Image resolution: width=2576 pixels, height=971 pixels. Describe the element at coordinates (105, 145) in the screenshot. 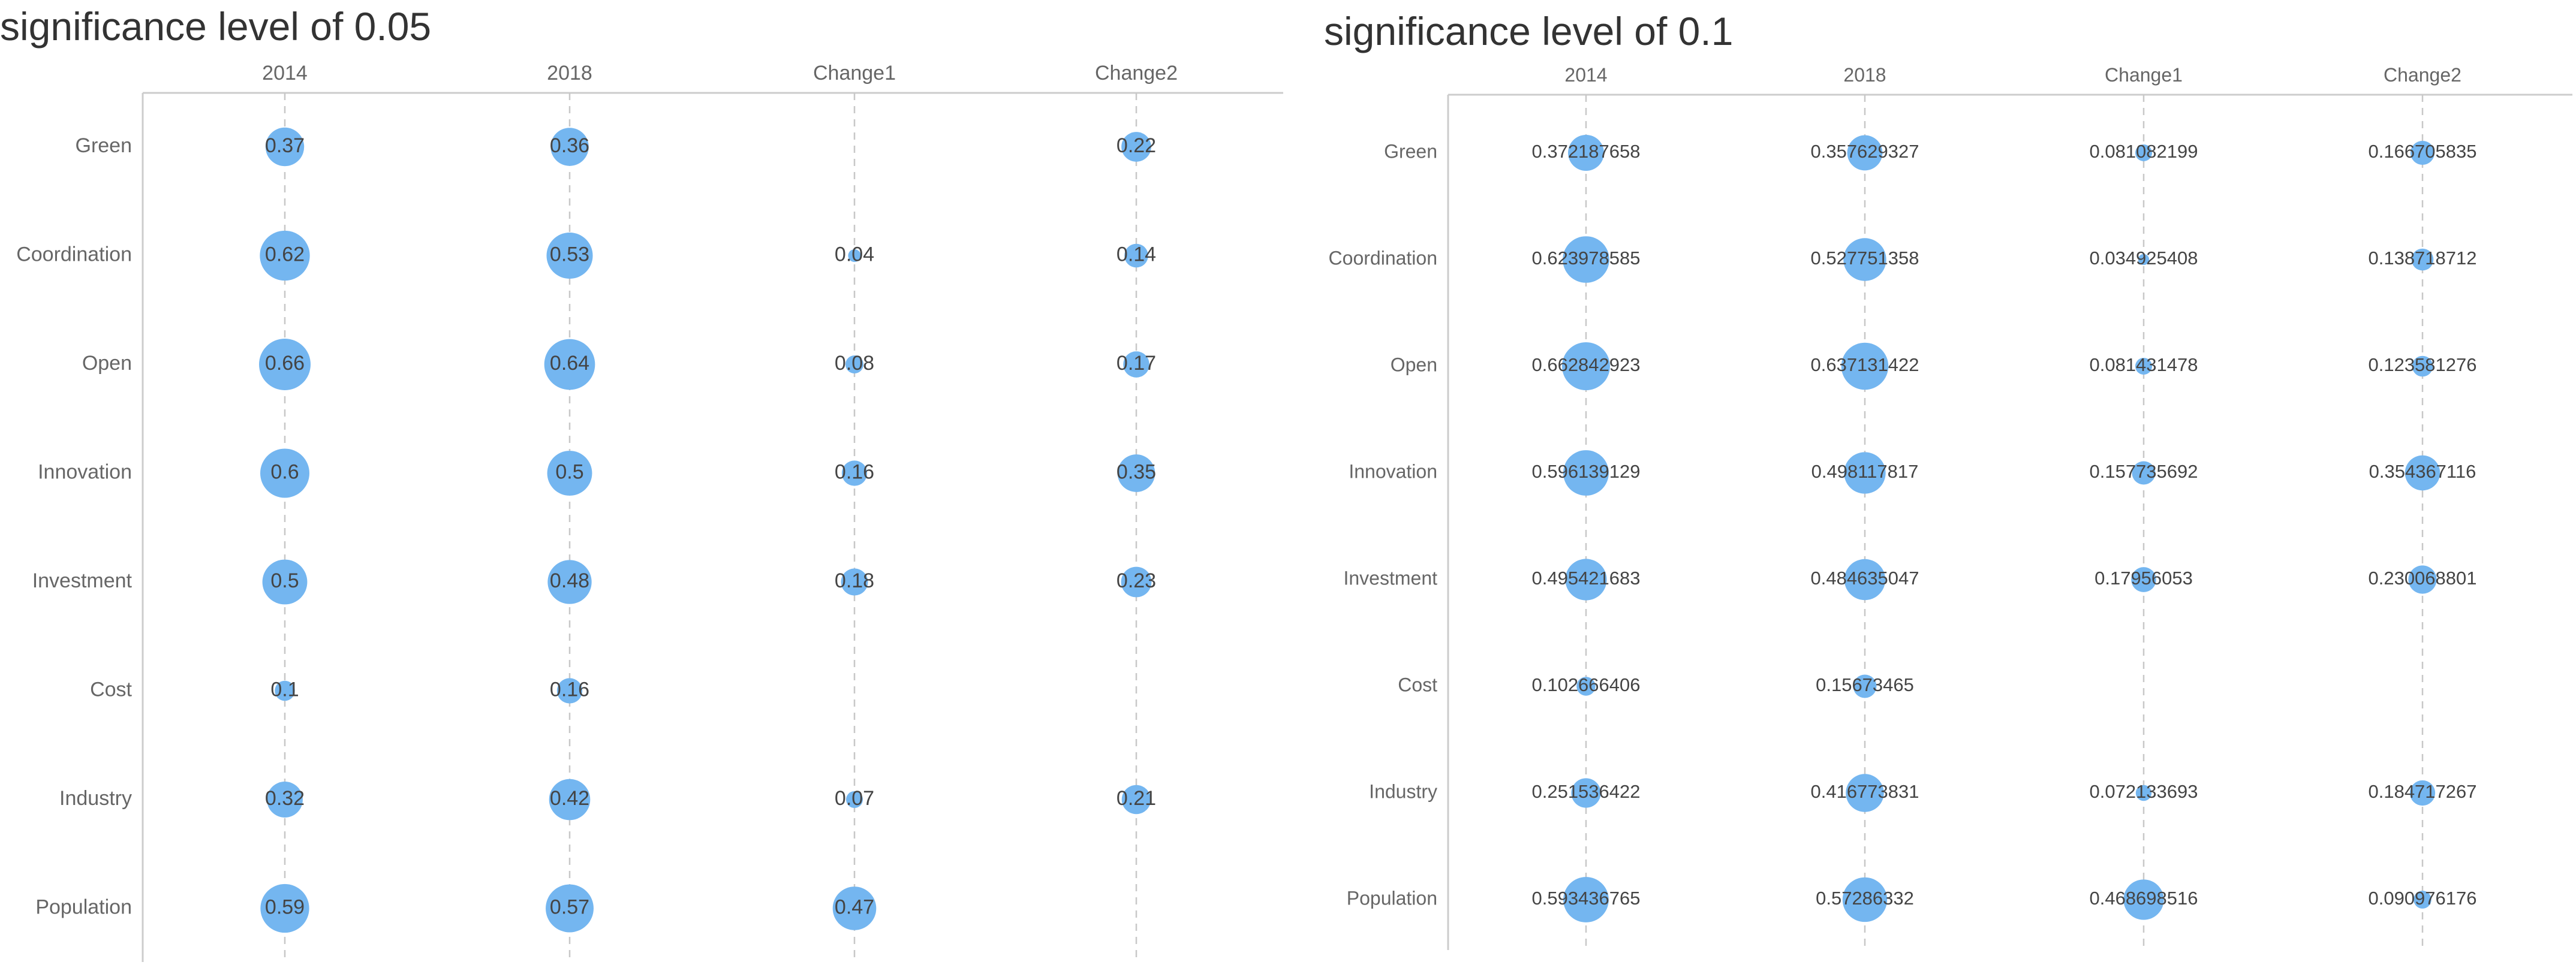

I see `y-tick-label: Green` at that location.